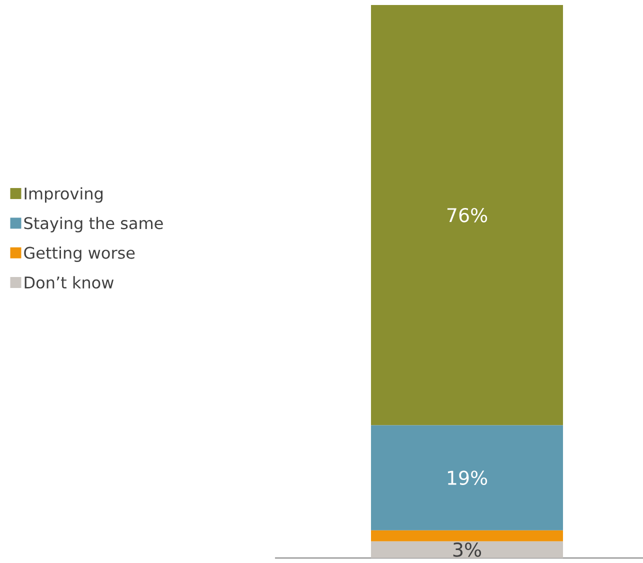  What do you see at coordinates (79, 254) in the screenshot?
I see `legend-label: Getting worse` at bounding box center [79, 254].